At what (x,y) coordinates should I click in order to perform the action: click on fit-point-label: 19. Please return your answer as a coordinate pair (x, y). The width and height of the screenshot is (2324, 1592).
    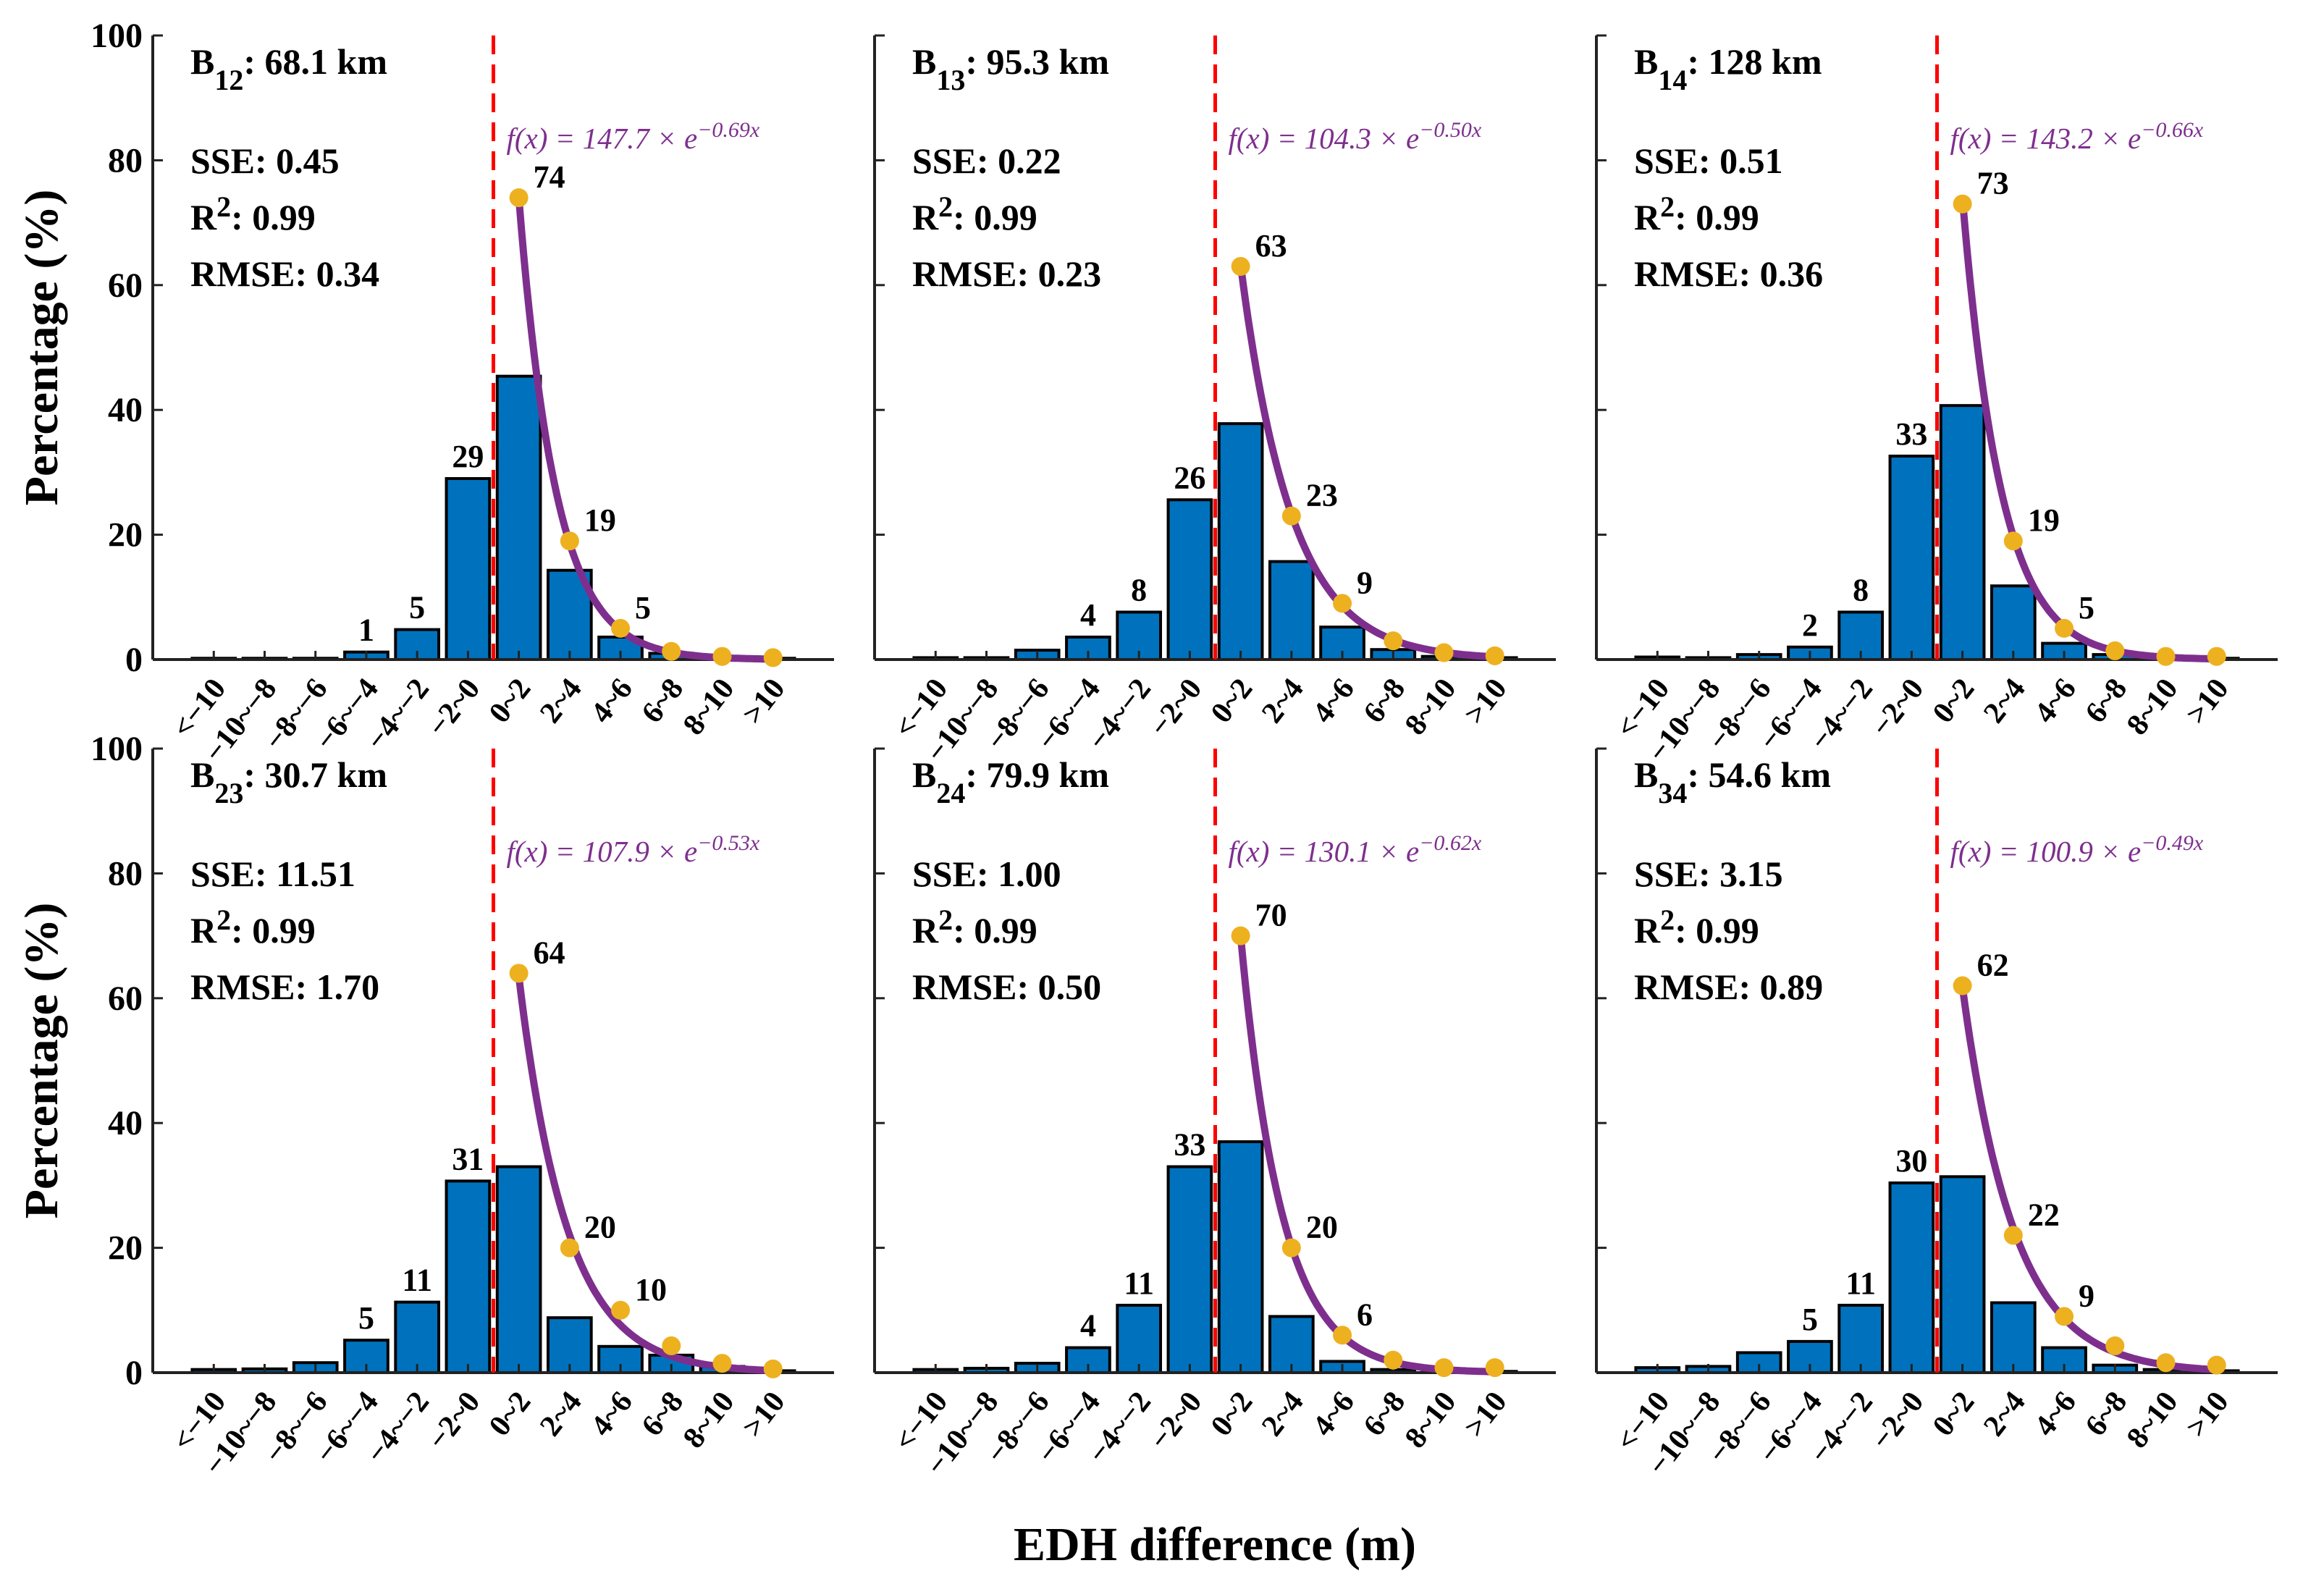
    Looking at the image, I should click on (600, 520).